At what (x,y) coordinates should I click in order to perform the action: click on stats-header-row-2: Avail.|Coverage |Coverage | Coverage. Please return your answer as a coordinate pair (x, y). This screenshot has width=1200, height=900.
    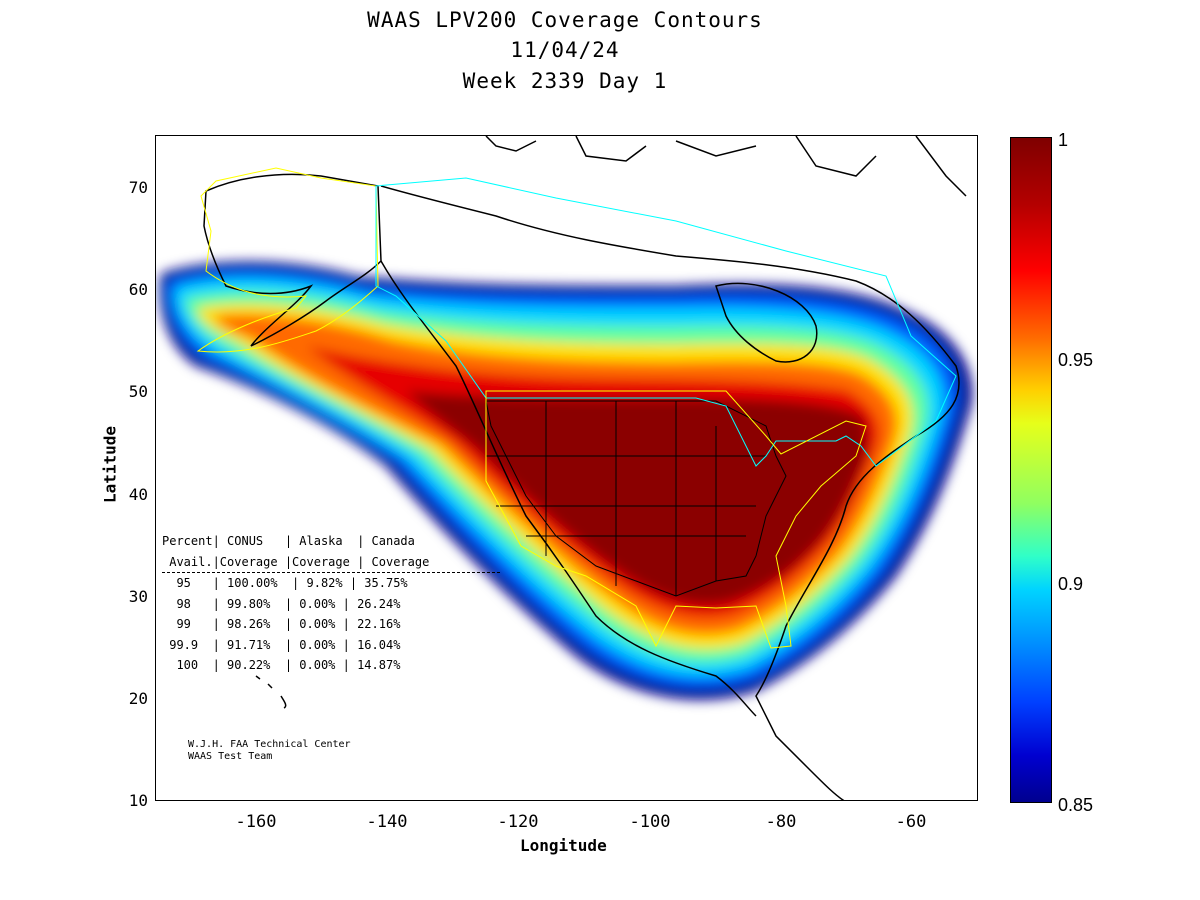
    Looking at the image, I should click on (296, 561).